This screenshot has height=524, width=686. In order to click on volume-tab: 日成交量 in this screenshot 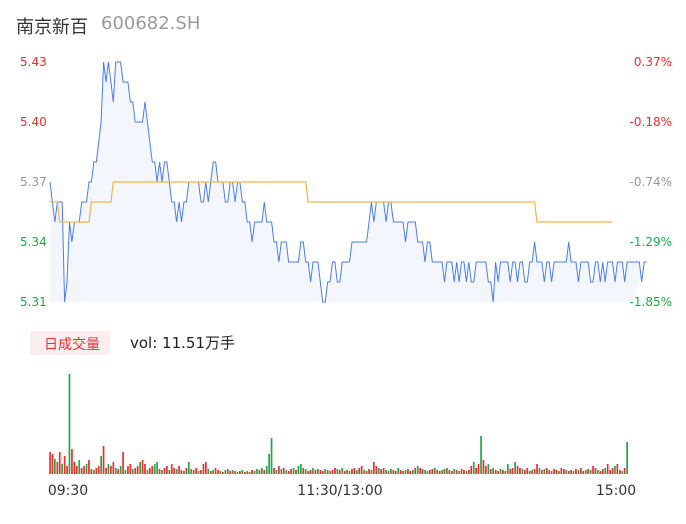, I will do `click(70, 343)`.